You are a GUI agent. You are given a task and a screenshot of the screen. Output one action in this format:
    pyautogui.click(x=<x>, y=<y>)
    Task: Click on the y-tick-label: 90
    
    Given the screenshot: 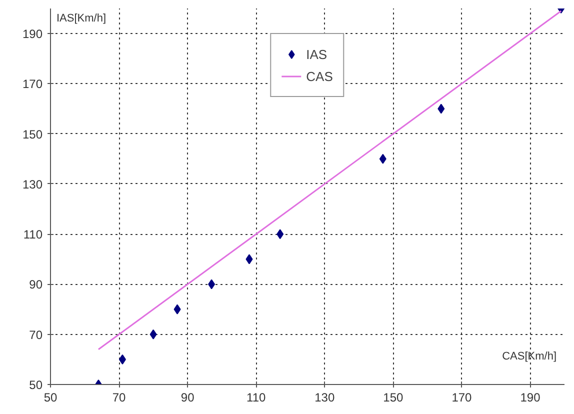 What is the action you would take?
    pyautogui.click(x=36, y=285)
    